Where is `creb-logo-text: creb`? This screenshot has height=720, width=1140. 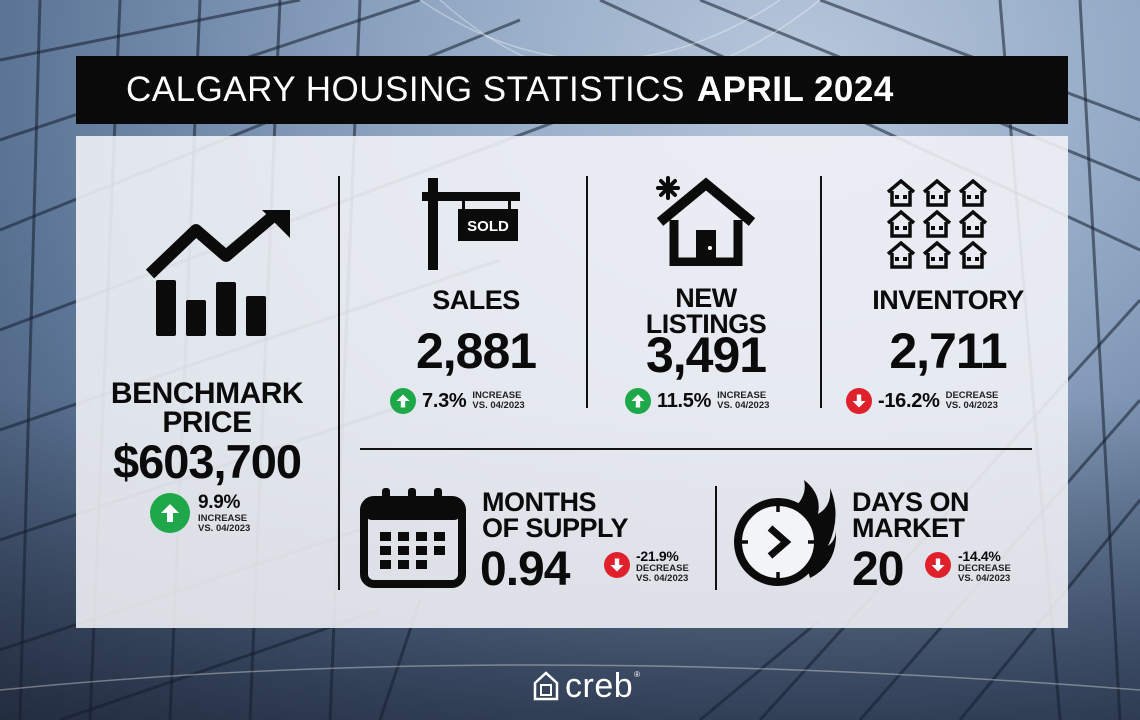
creb-logo-text: creb is located at coordinates (599, 686).